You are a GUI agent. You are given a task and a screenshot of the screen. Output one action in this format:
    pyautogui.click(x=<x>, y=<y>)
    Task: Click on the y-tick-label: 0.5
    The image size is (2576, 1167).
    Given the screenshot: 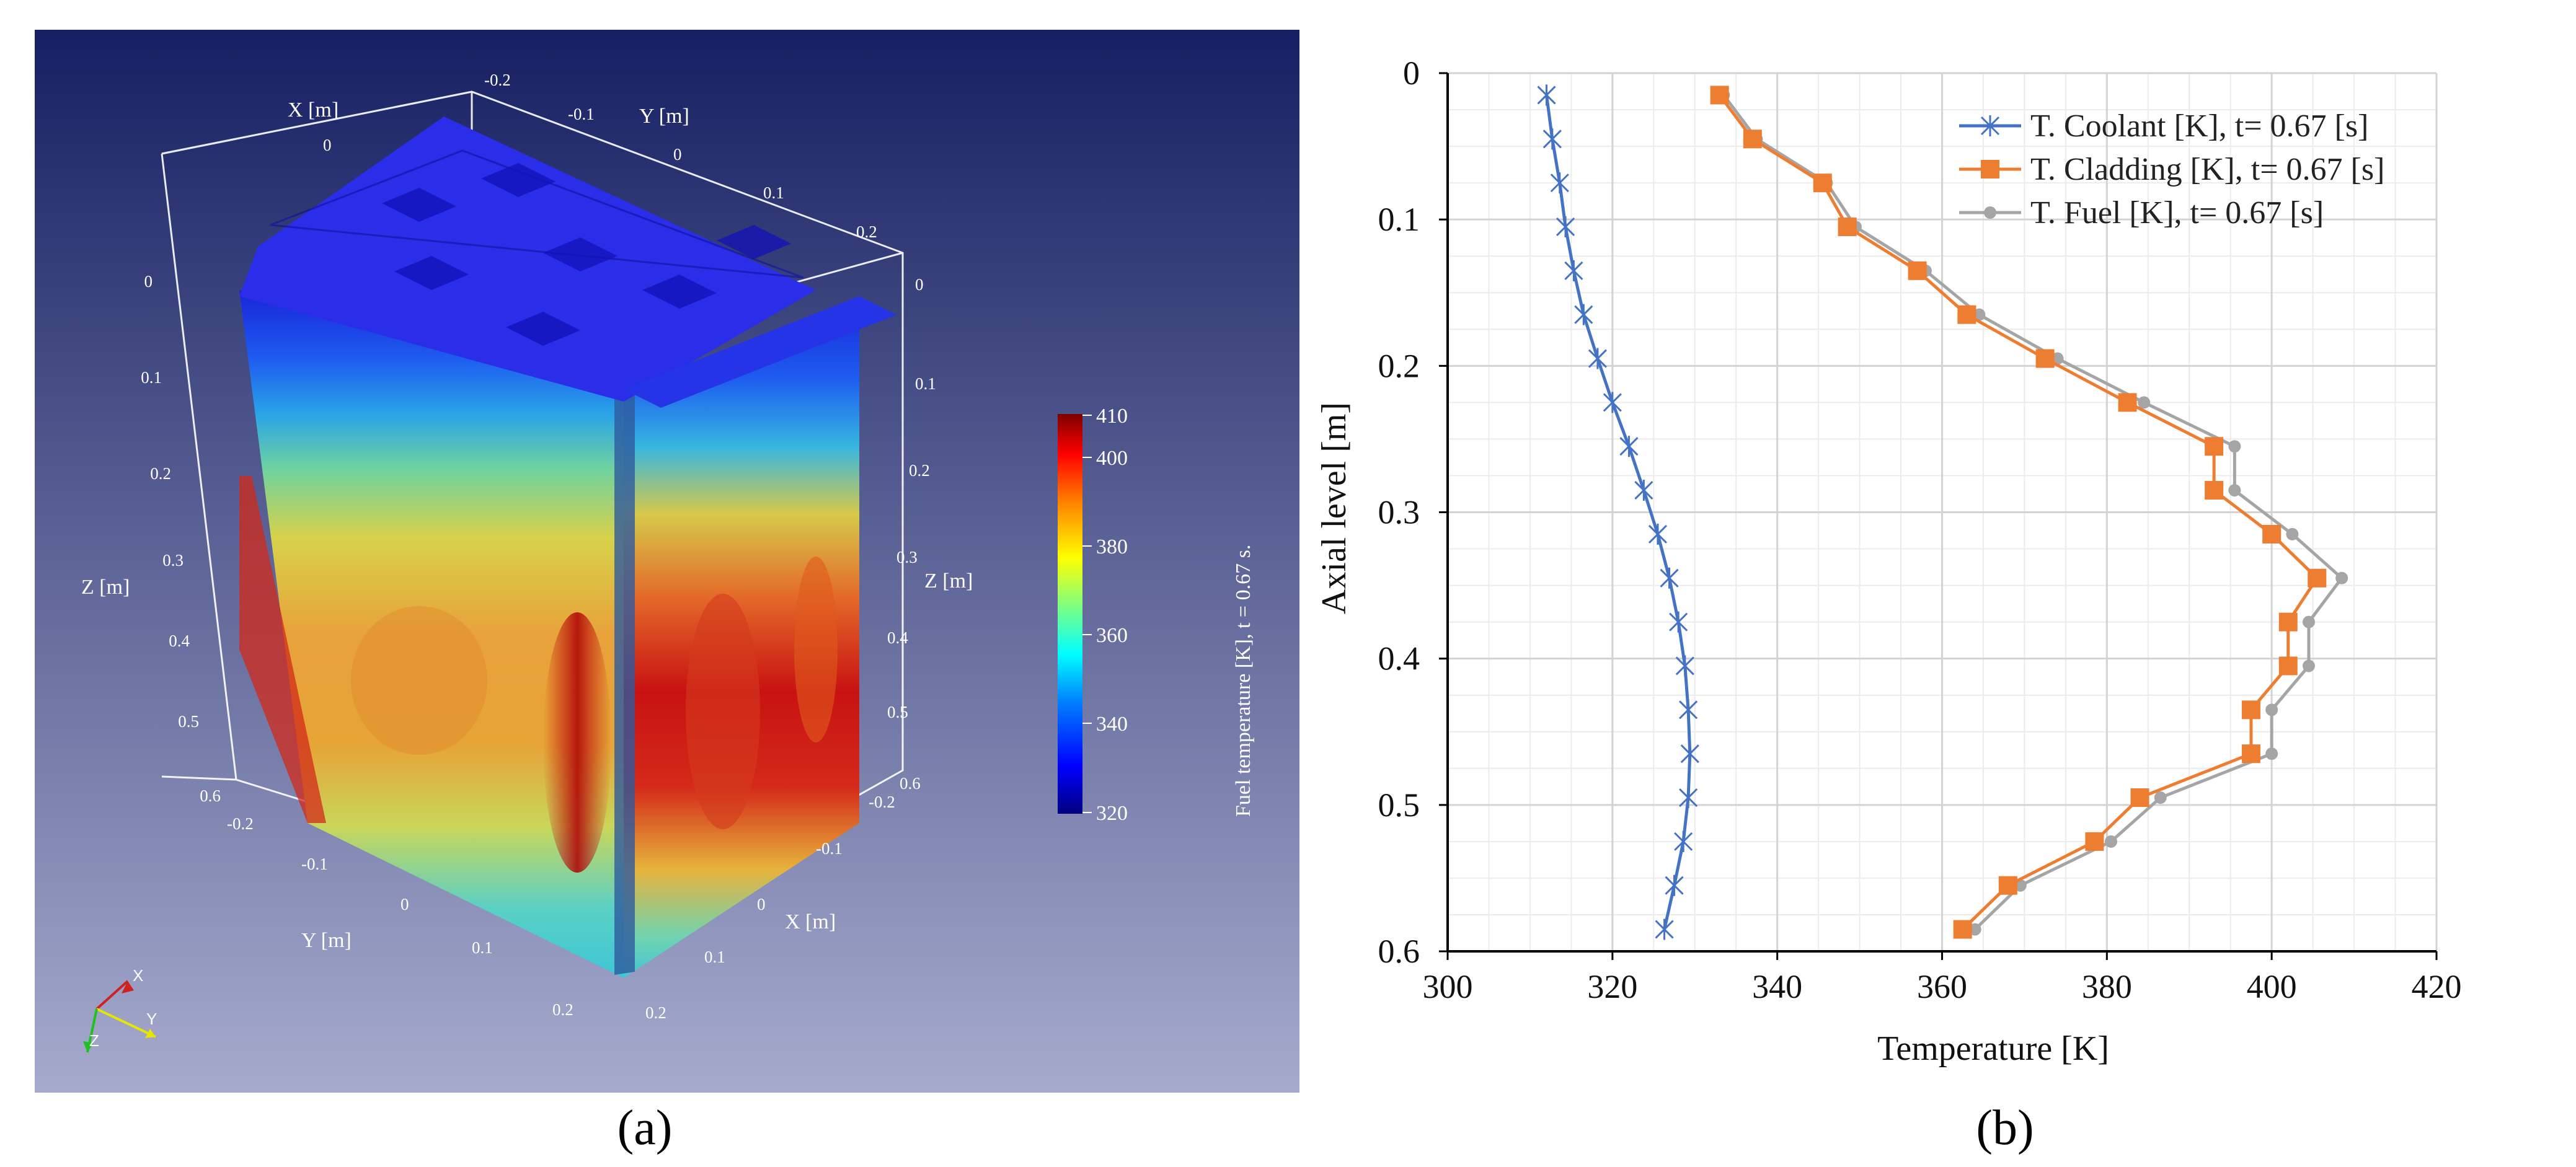 What is the action you would take?
    pyautogui.click(x=1399, y=805)
    